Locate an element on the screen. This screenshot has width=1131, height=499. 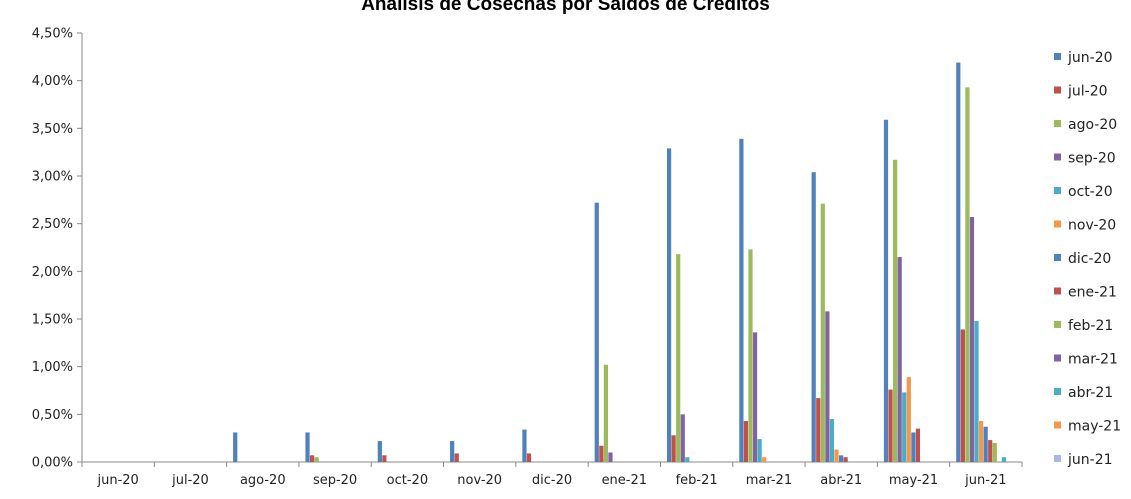
legend-label: ago-20 is located at coordinates (1092, 125).